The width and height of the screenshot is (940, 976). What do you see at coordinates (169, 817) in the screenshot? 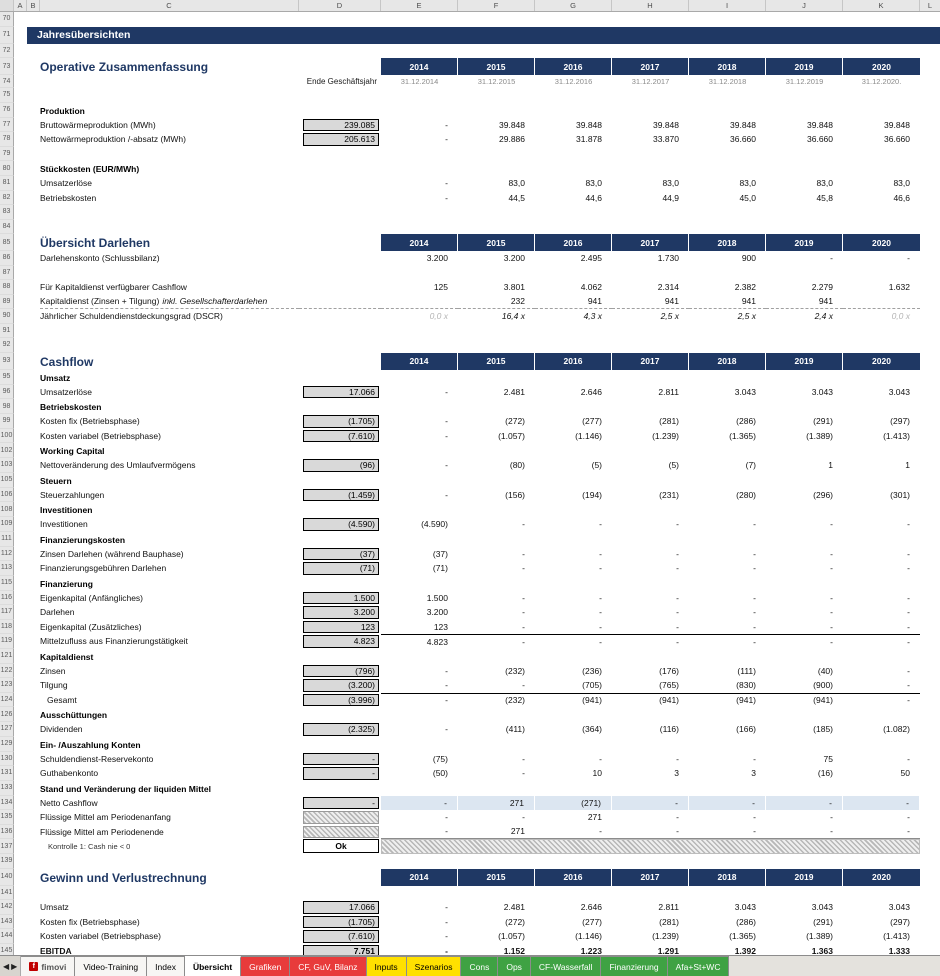
I see `row-label: Flüssige Mittel am Periodenanfang` at bounding box center [169, 817].